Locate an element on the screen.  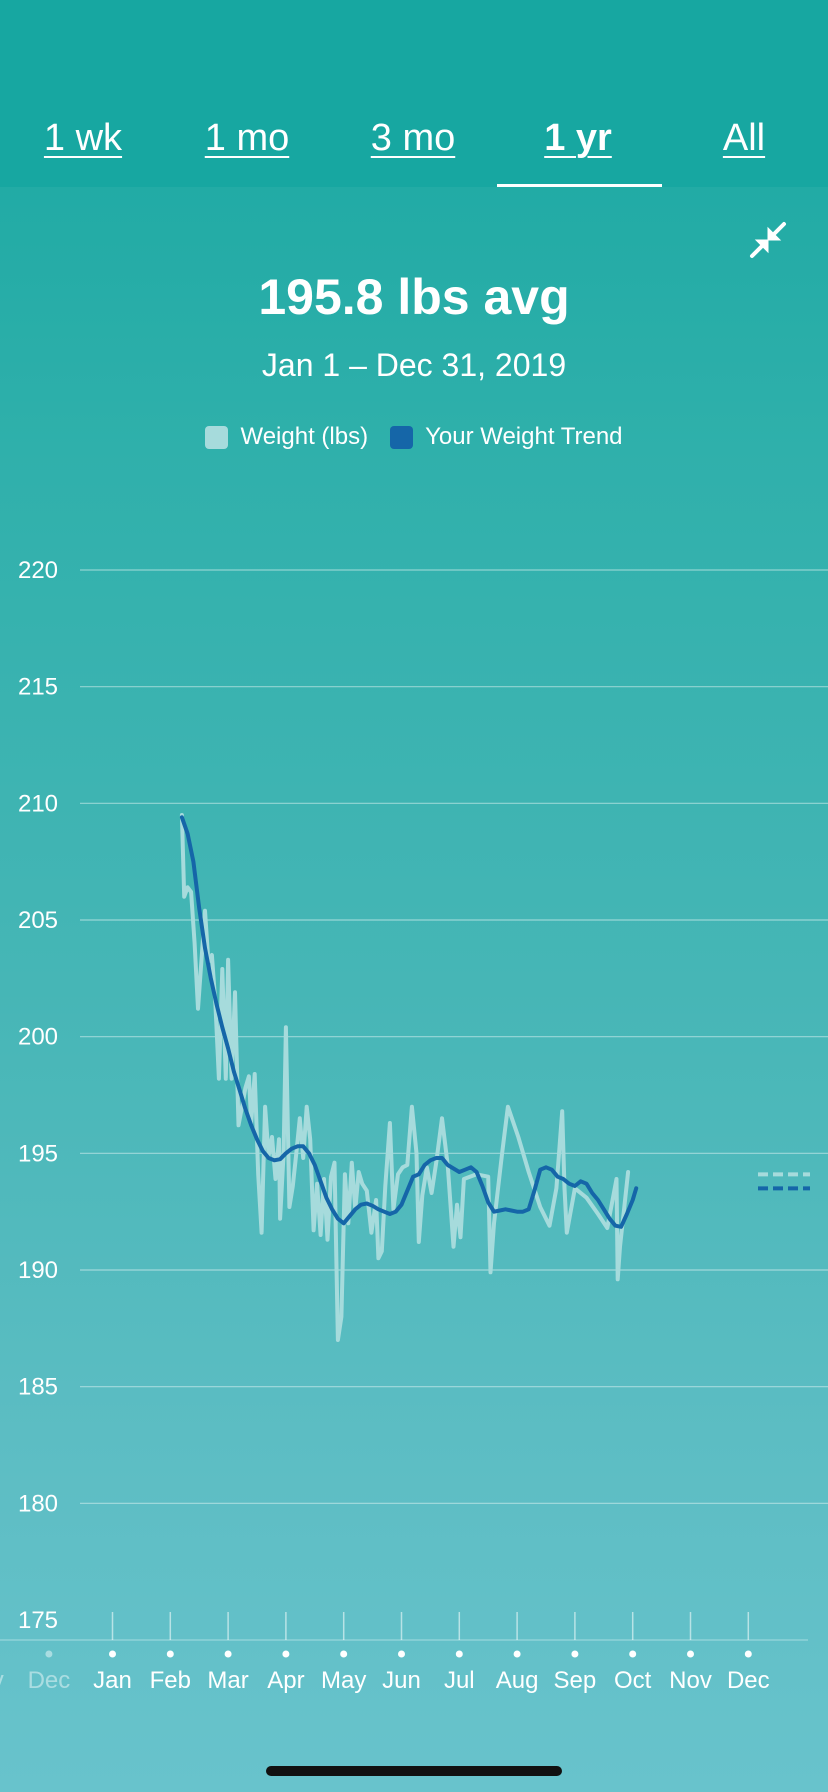
y-tick-label: 220 is located at coordinates (38, 570).